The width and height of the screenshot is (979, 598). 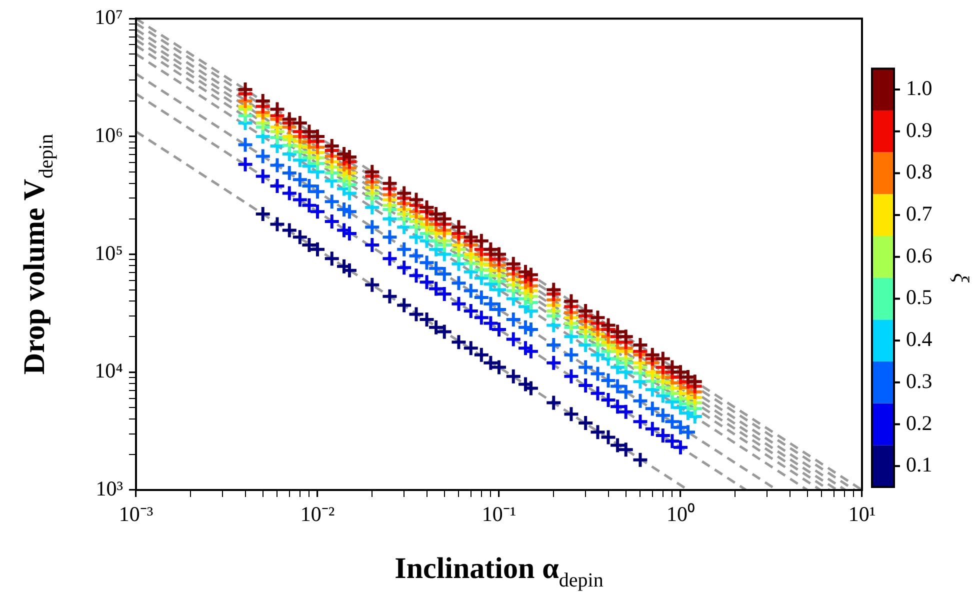 I want to click on color-bar-label: 0.4, so click(x=919, y=339).